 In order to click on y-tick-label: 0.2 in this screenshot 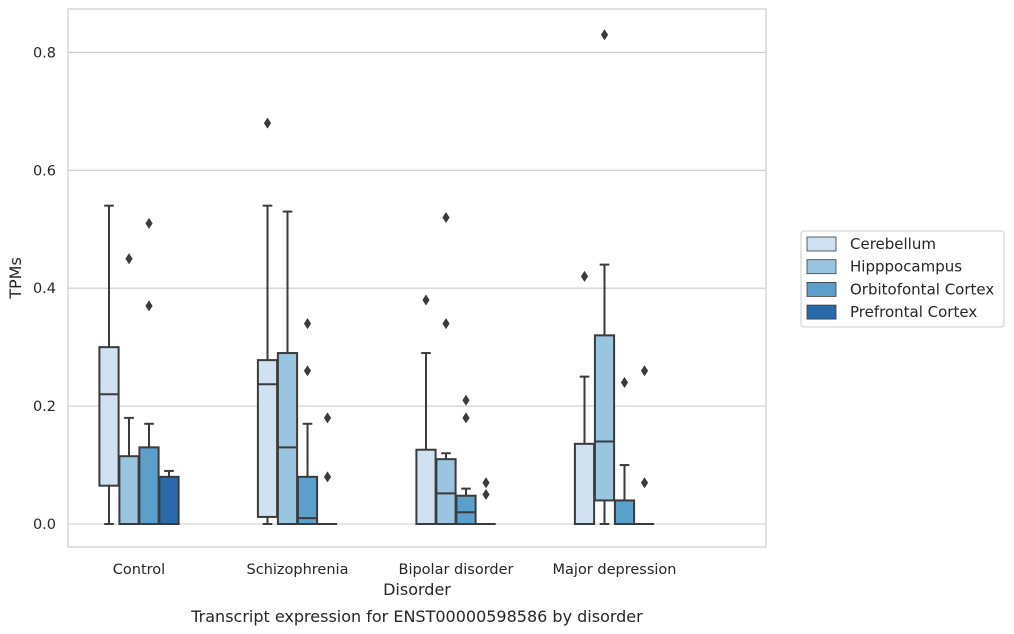, I will do `click(44, 407)`.